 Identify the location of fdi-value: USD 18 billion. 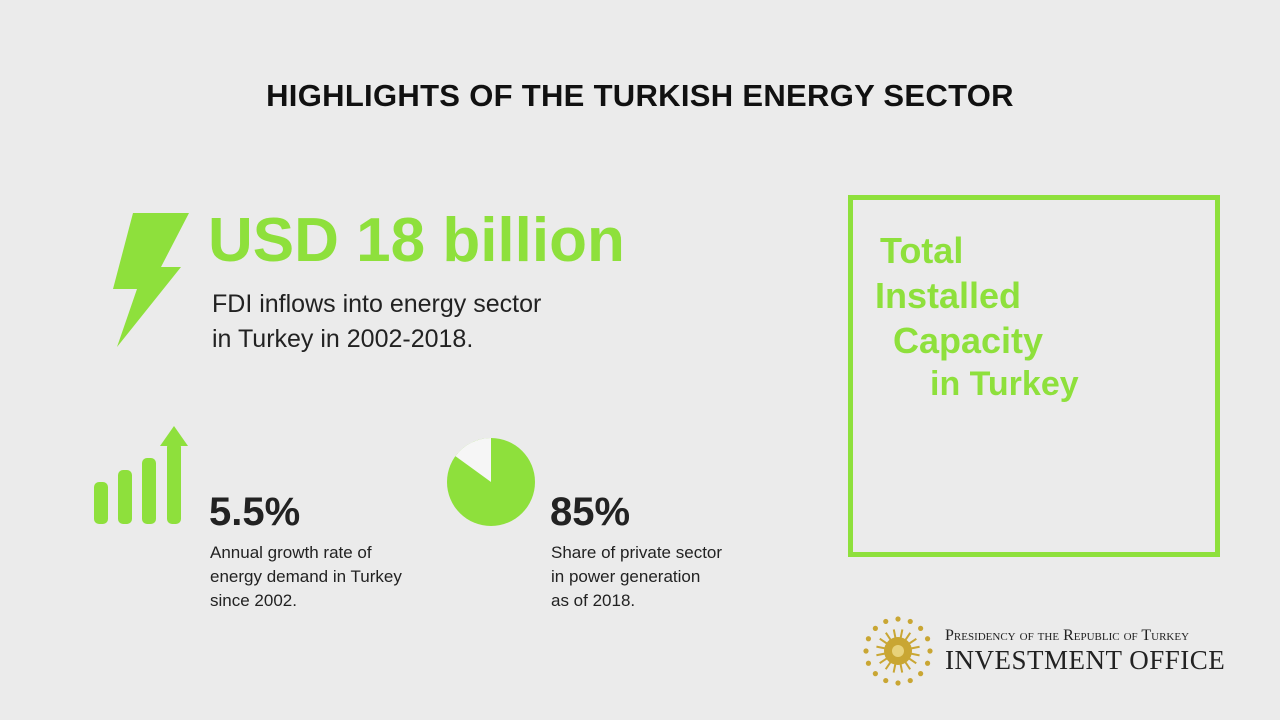
(416, 240).